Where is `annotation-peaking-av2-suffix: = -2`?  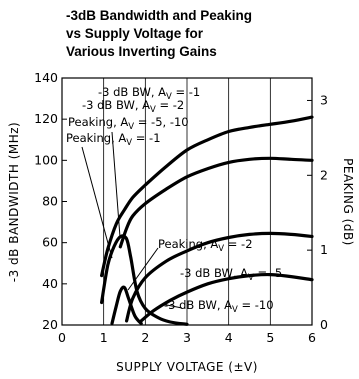 annotation-peaking-av2-suffix: = -2 is located at coordinates (238, 244).